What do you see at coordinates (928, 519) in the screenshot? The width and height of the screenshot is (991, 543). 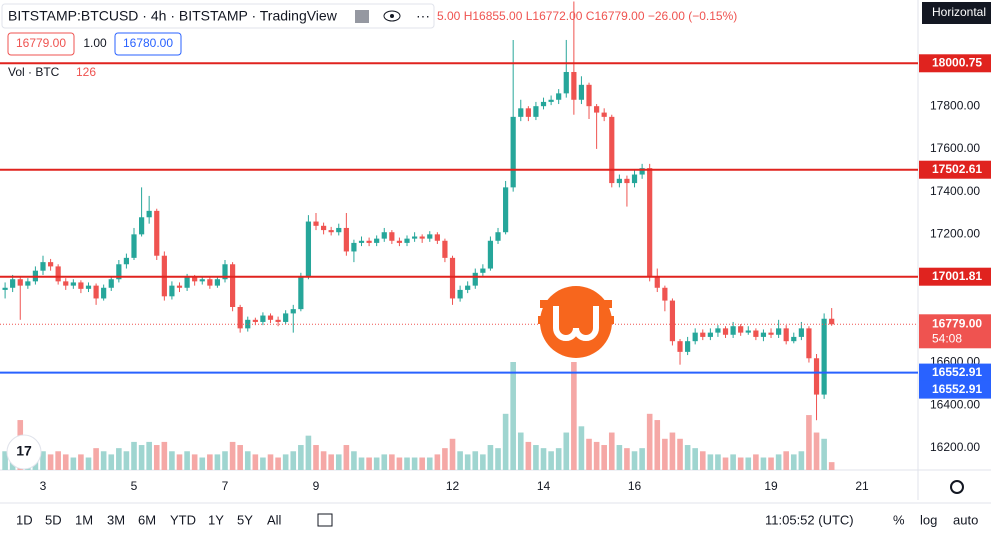 I see `log-toggle: log` at bounding box center [928, 519].